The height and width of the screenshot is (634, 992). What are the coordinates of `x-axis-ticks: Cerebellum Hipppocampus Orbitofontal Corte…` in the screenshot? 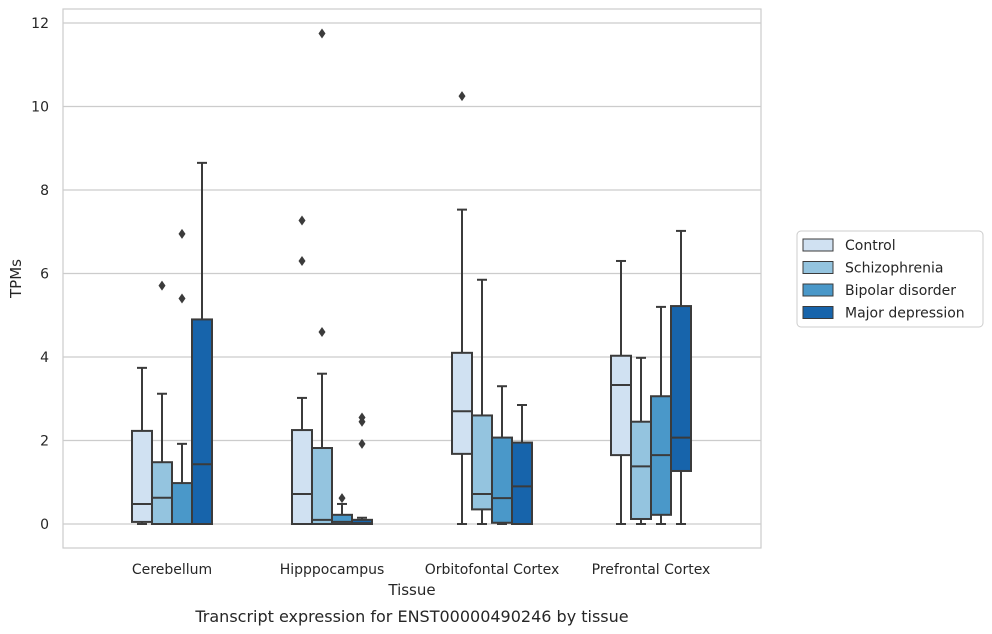 It's located at (421, 570).